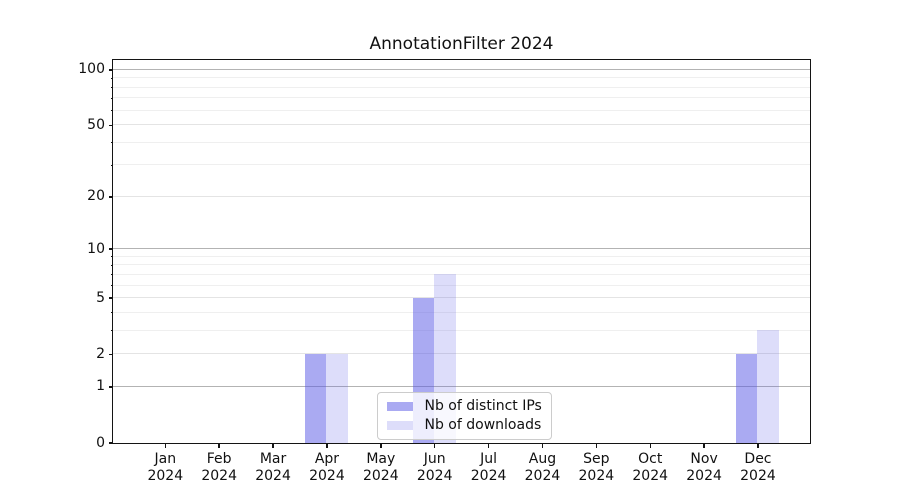  I want to click on y-tick-label: 1, so click(100, 386).